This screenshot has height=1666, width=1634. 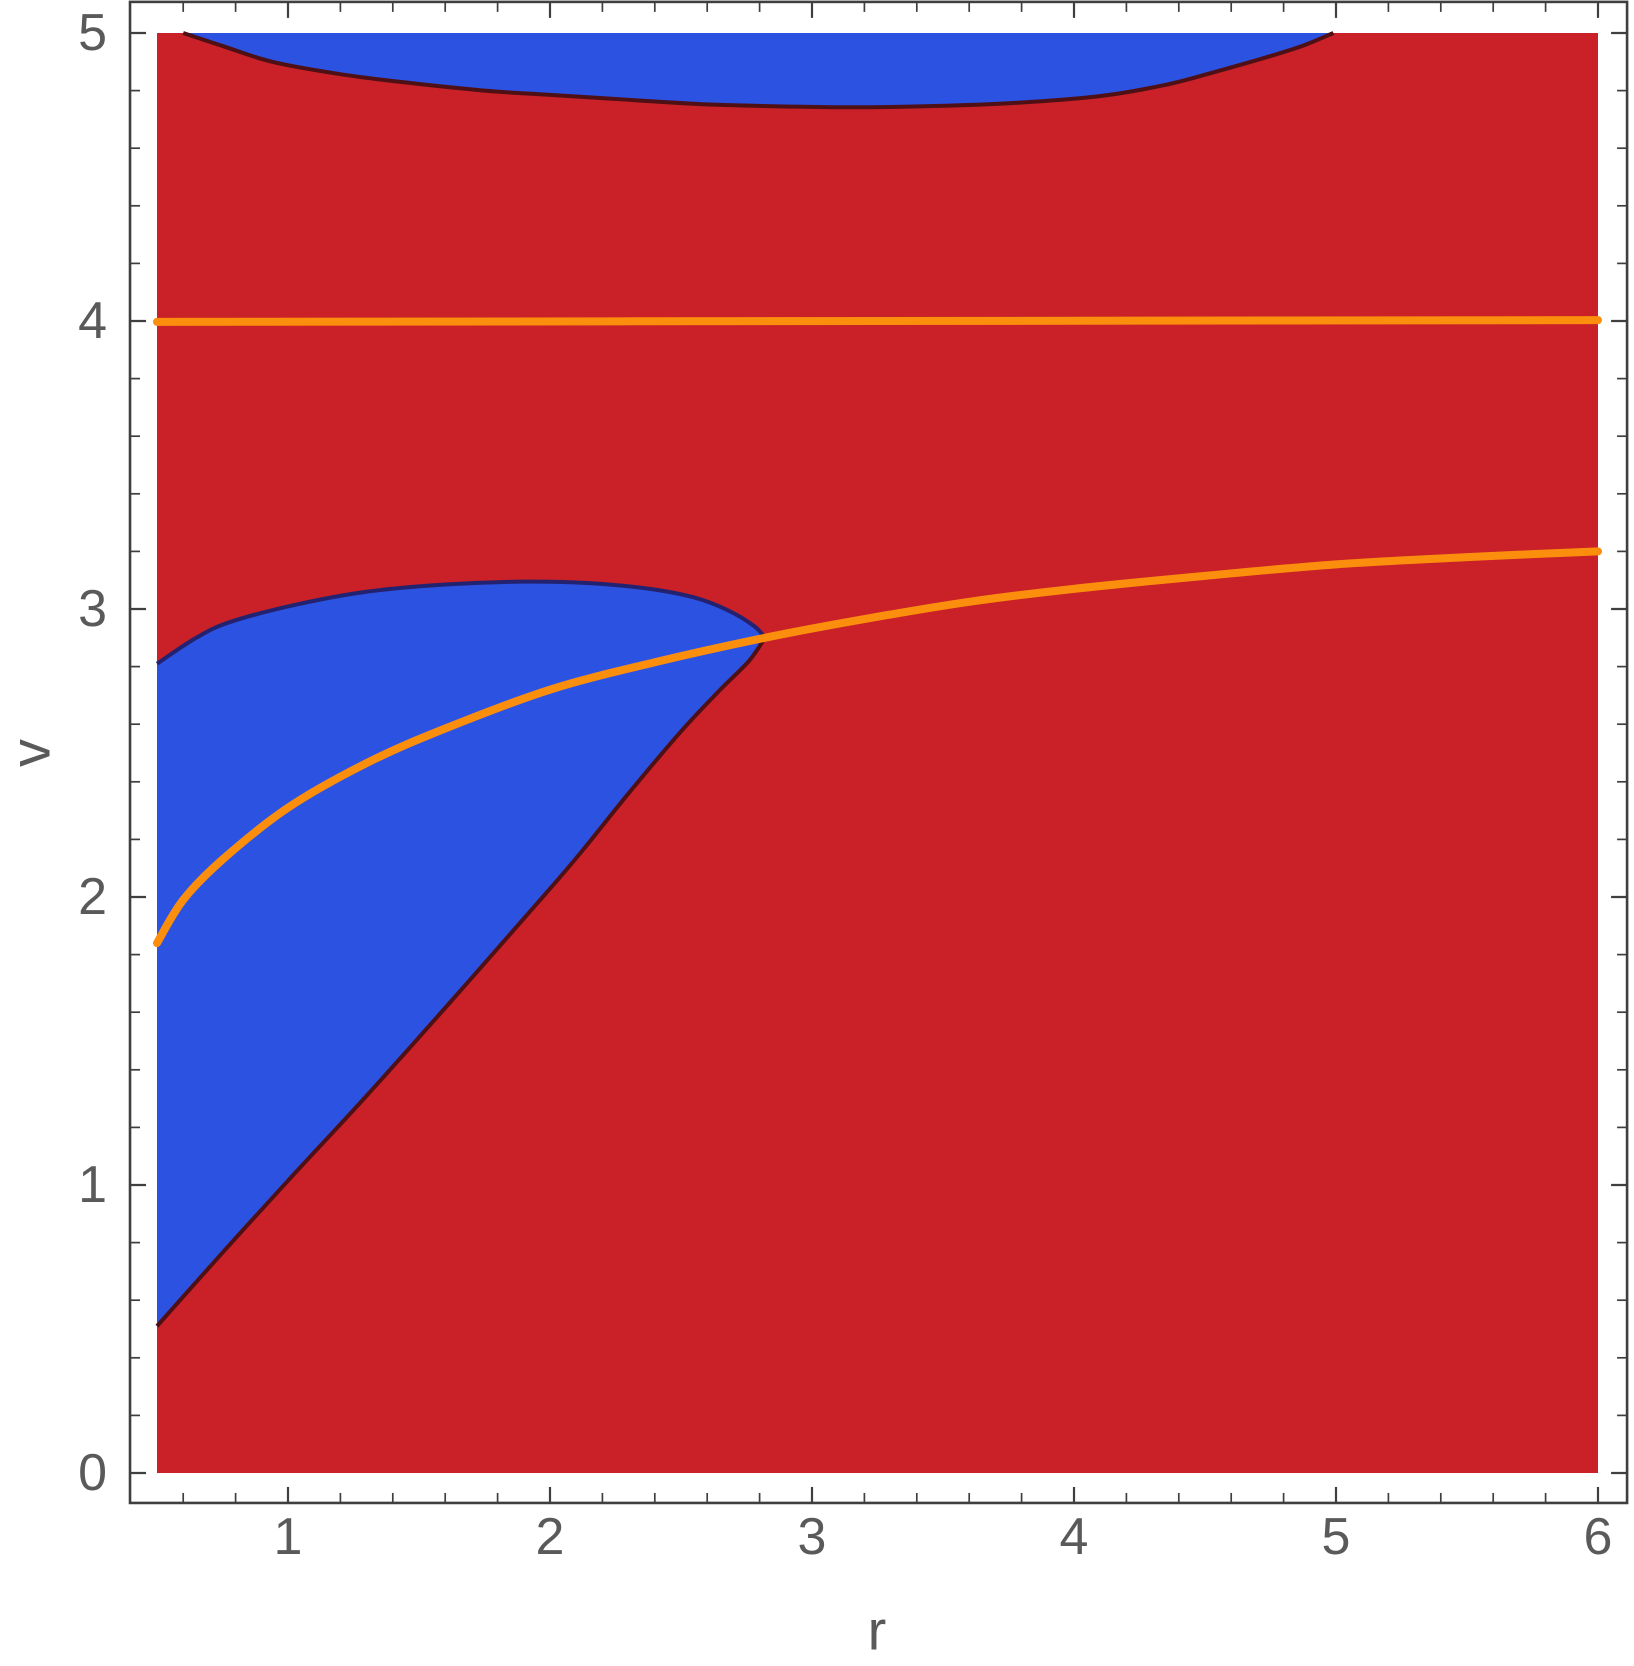 I want to click on y-tick-label: 3, so click(x=92, y=609).